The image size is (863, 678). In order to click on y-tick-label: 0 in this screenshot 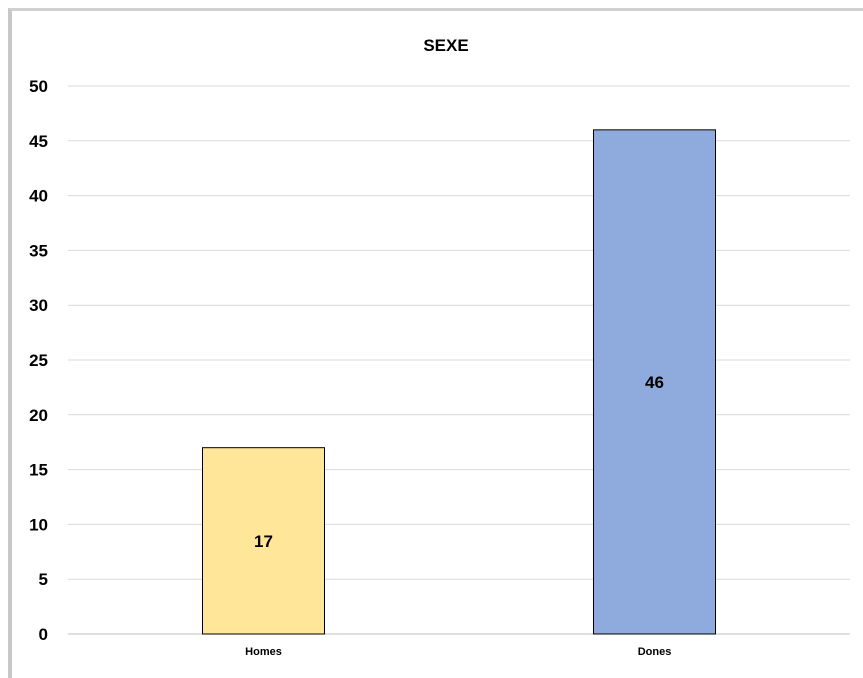, I will do `click(43, 634)`.